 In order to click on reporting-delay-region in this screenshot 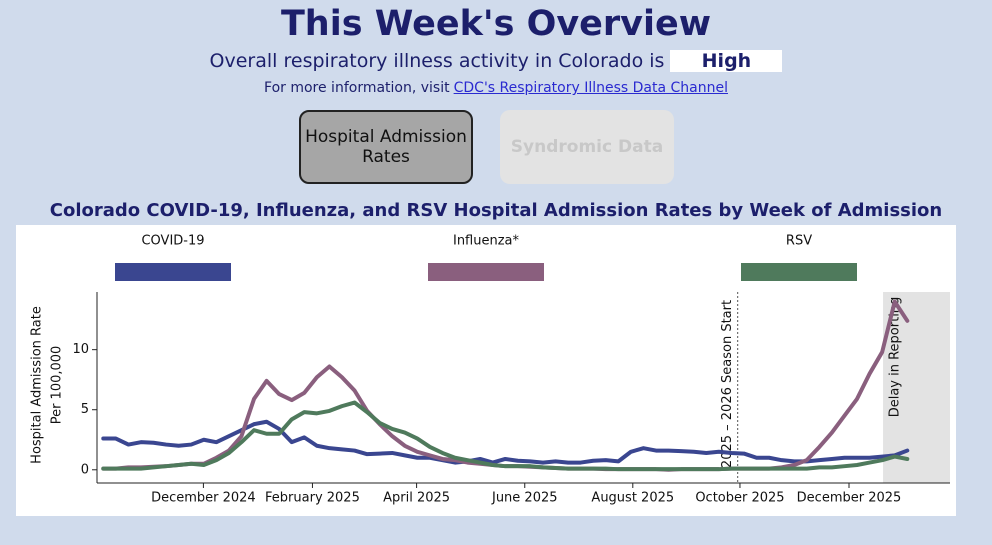, I will do `click(916, 387)`.